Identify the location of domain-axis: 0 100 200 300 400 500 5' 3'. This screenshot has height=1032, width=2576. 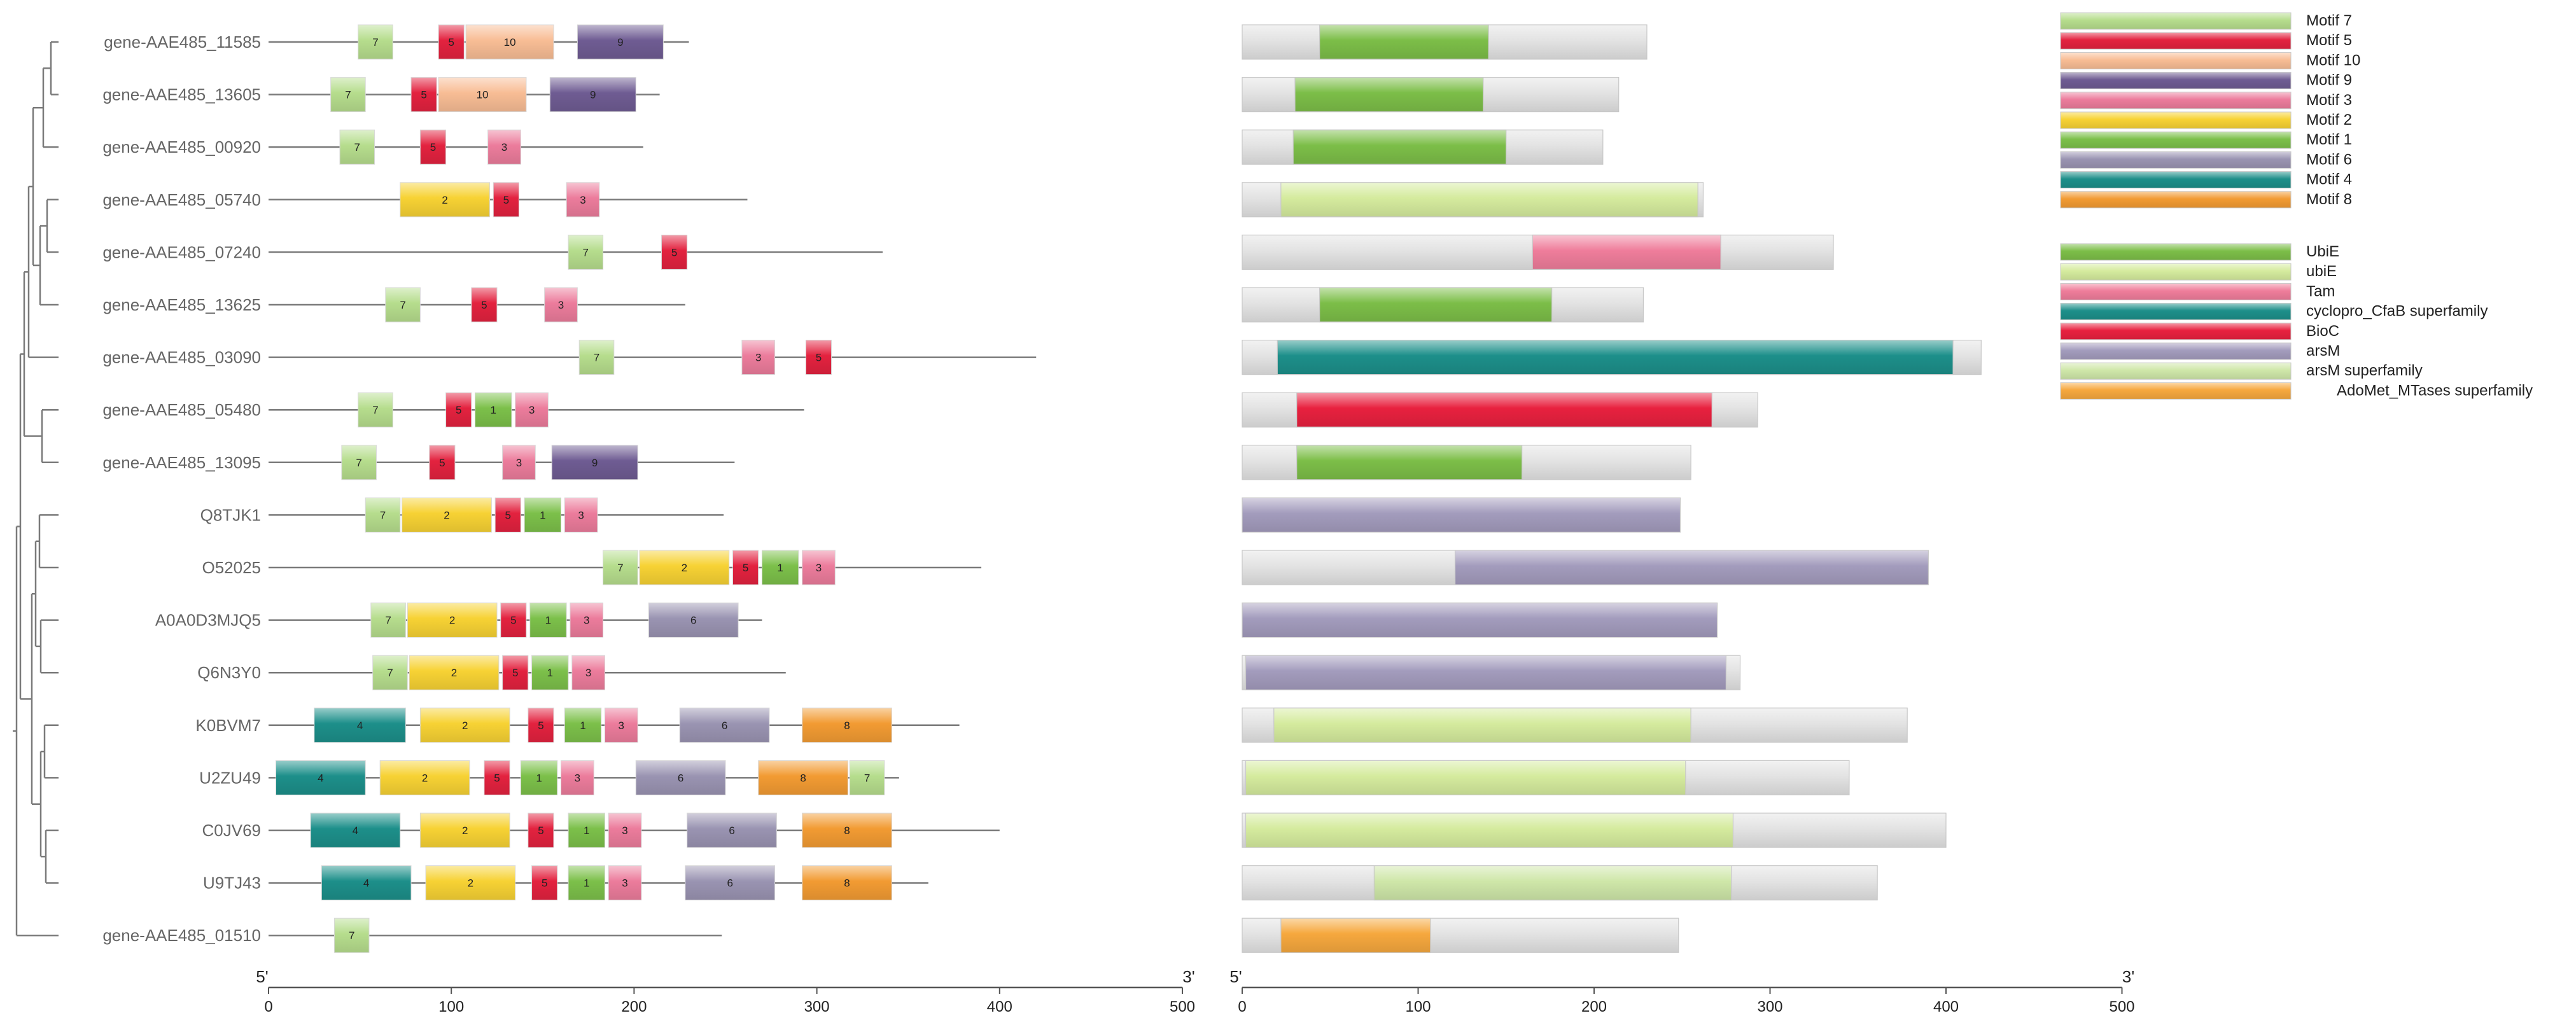
(1681, 991).